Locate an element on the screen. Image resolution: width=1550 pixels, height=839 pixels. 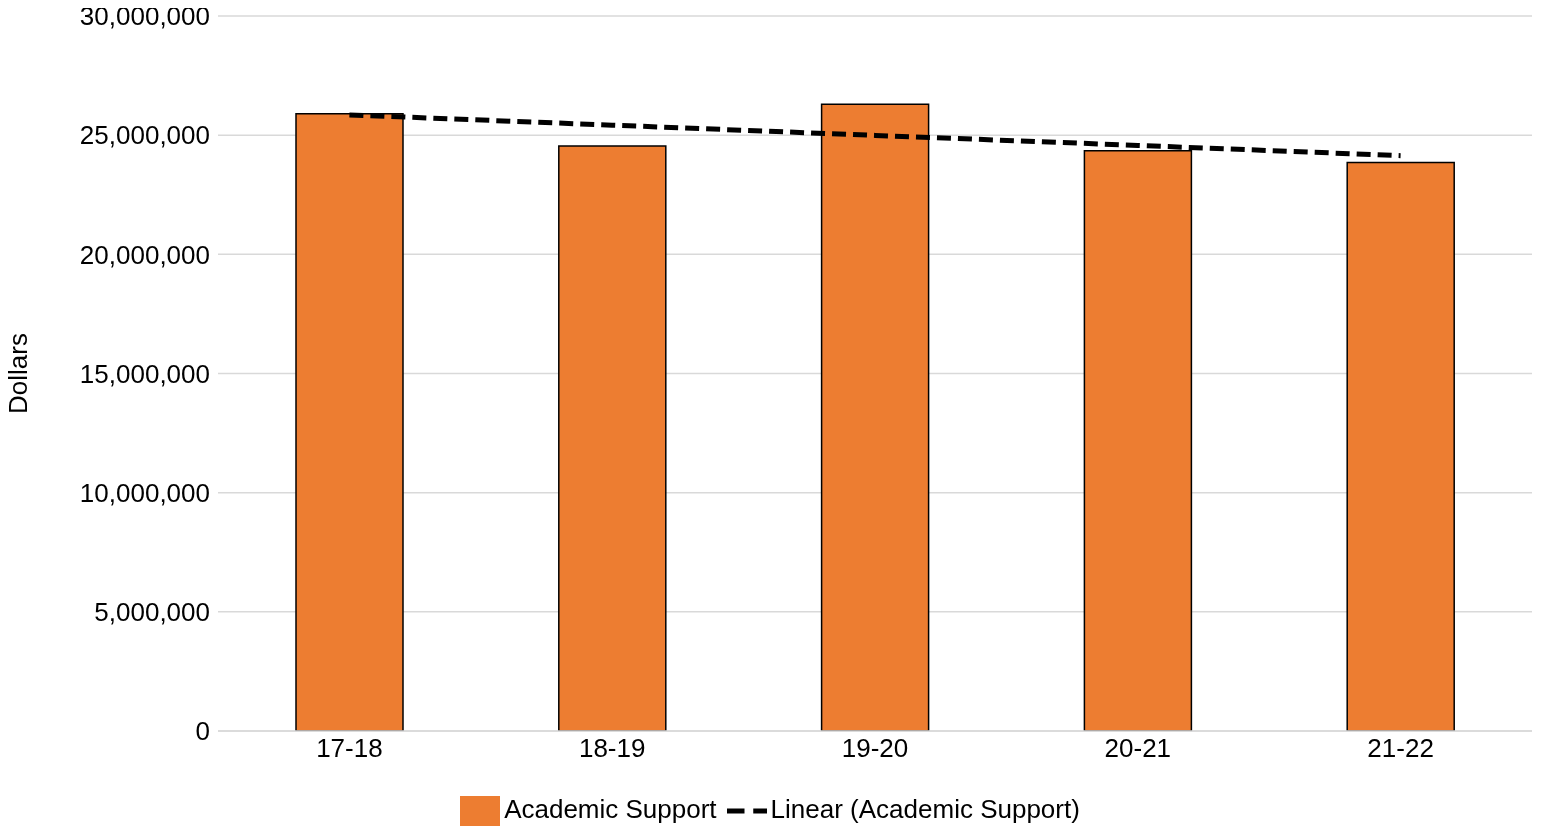
y-tick-label: 20,000,000 is located at coordinates (144, 254).